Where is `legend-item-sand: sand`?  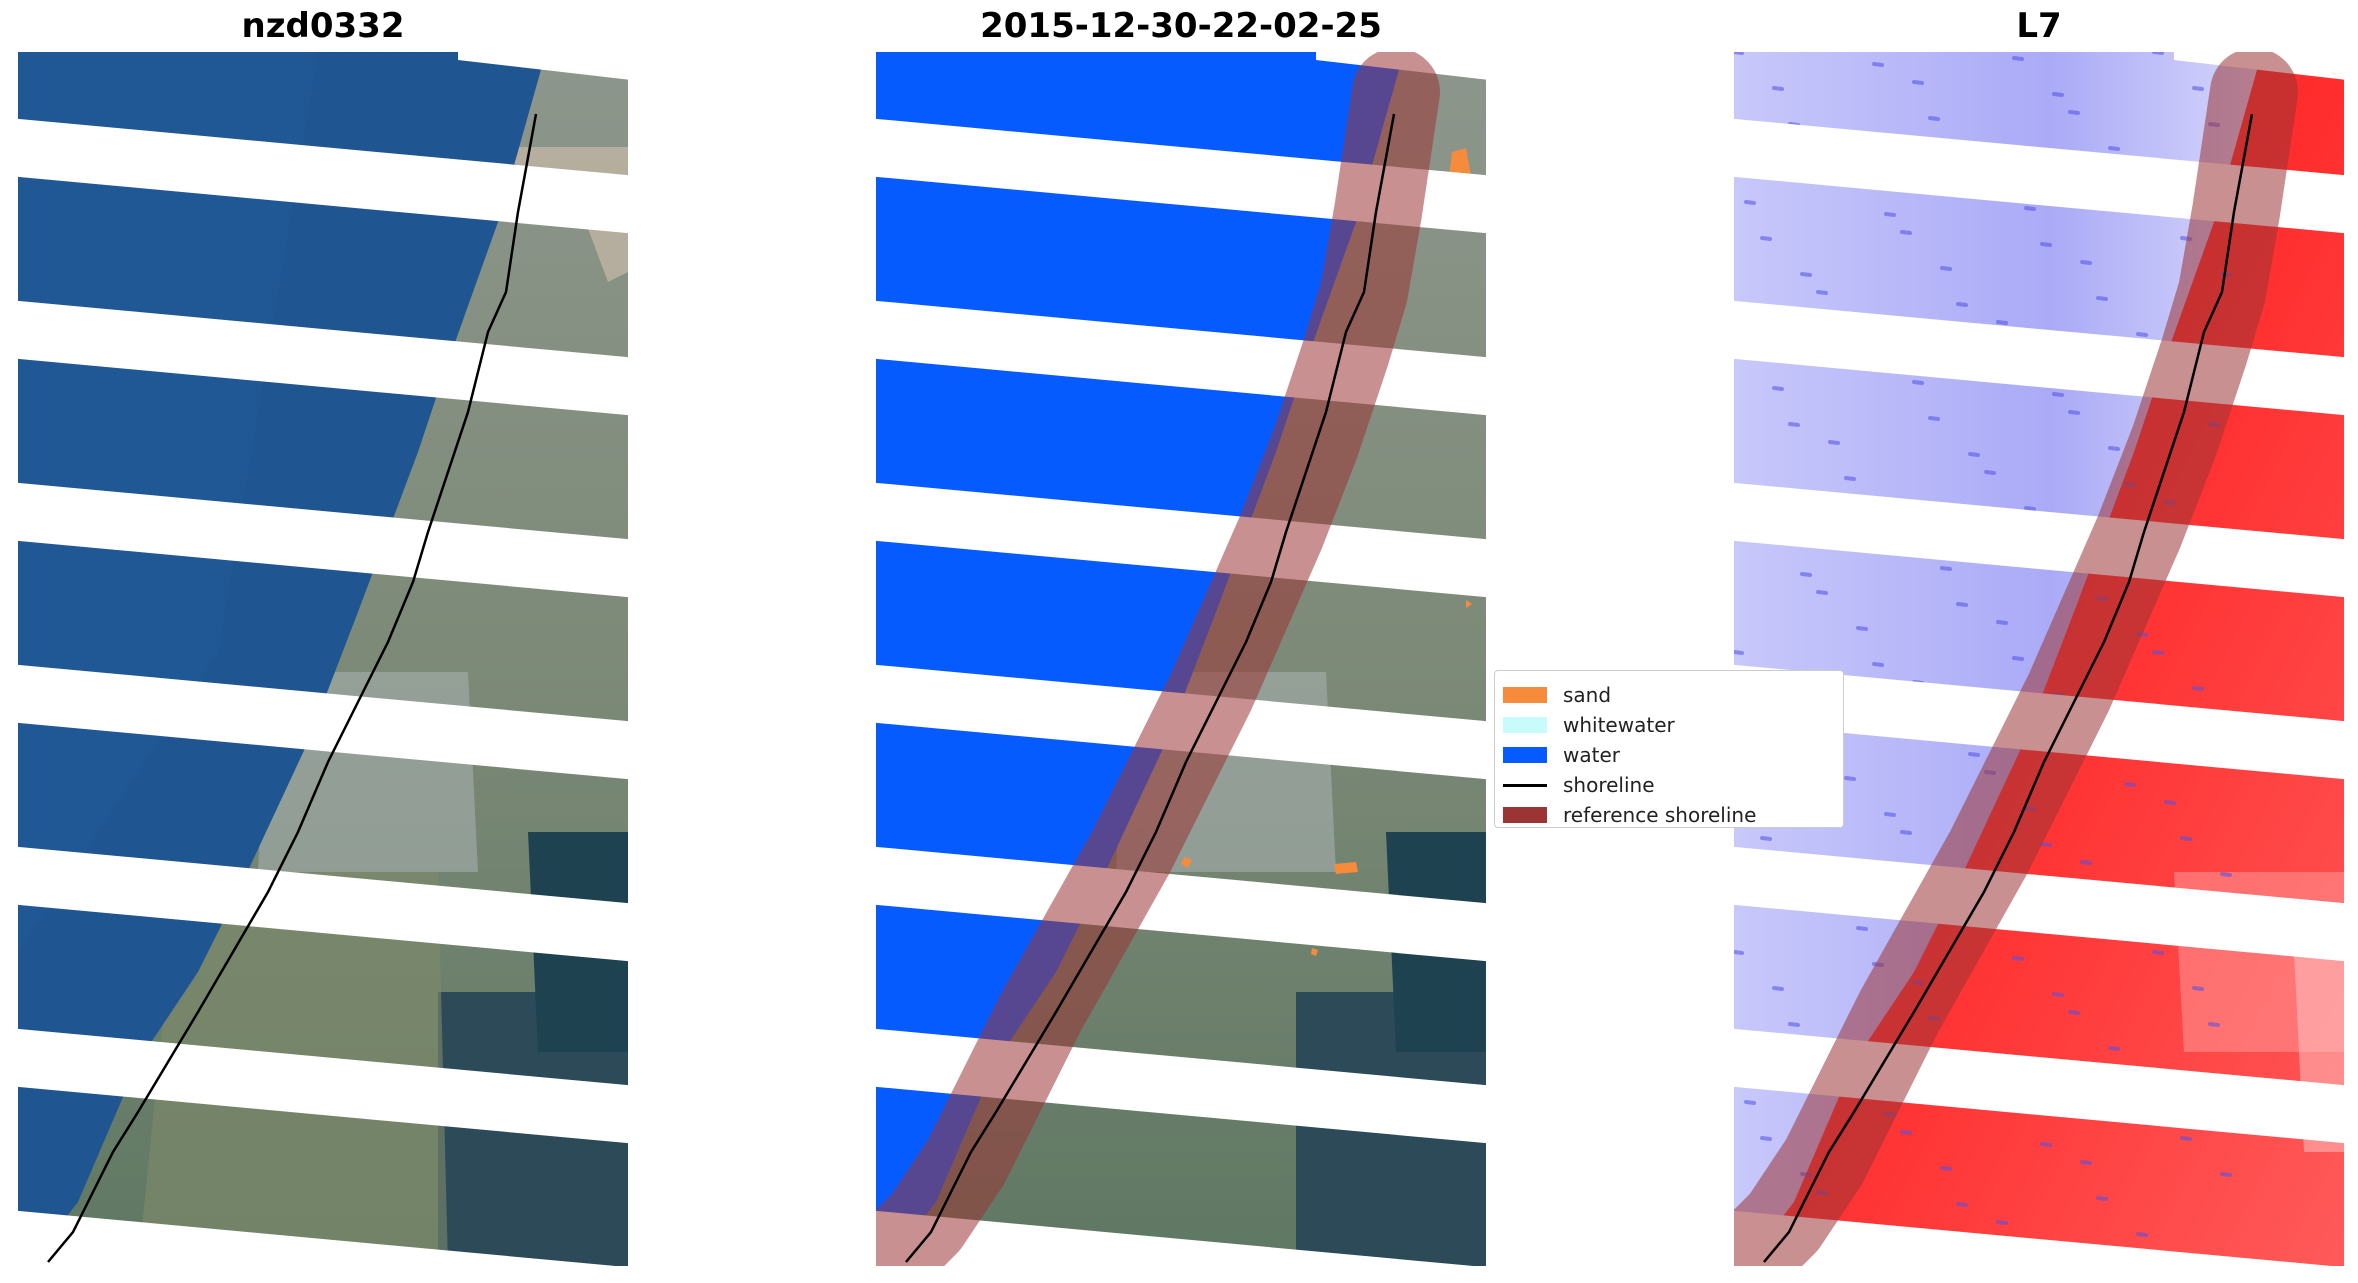
legend-item-sand: sand is located at coordinates (1557, 695).